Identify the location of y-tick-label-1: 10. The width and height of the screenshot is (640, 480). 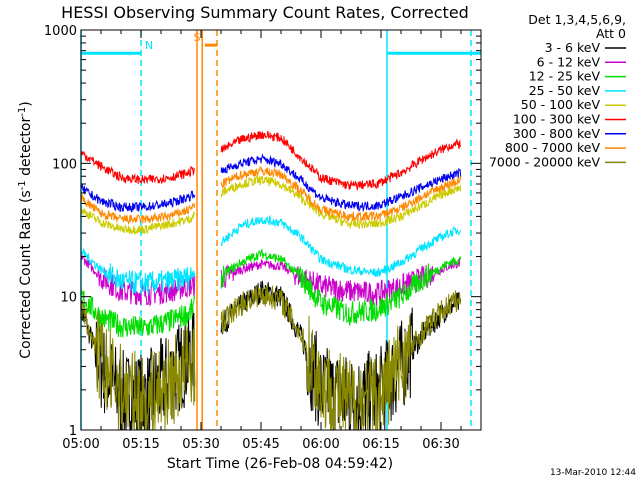
(68, 298).